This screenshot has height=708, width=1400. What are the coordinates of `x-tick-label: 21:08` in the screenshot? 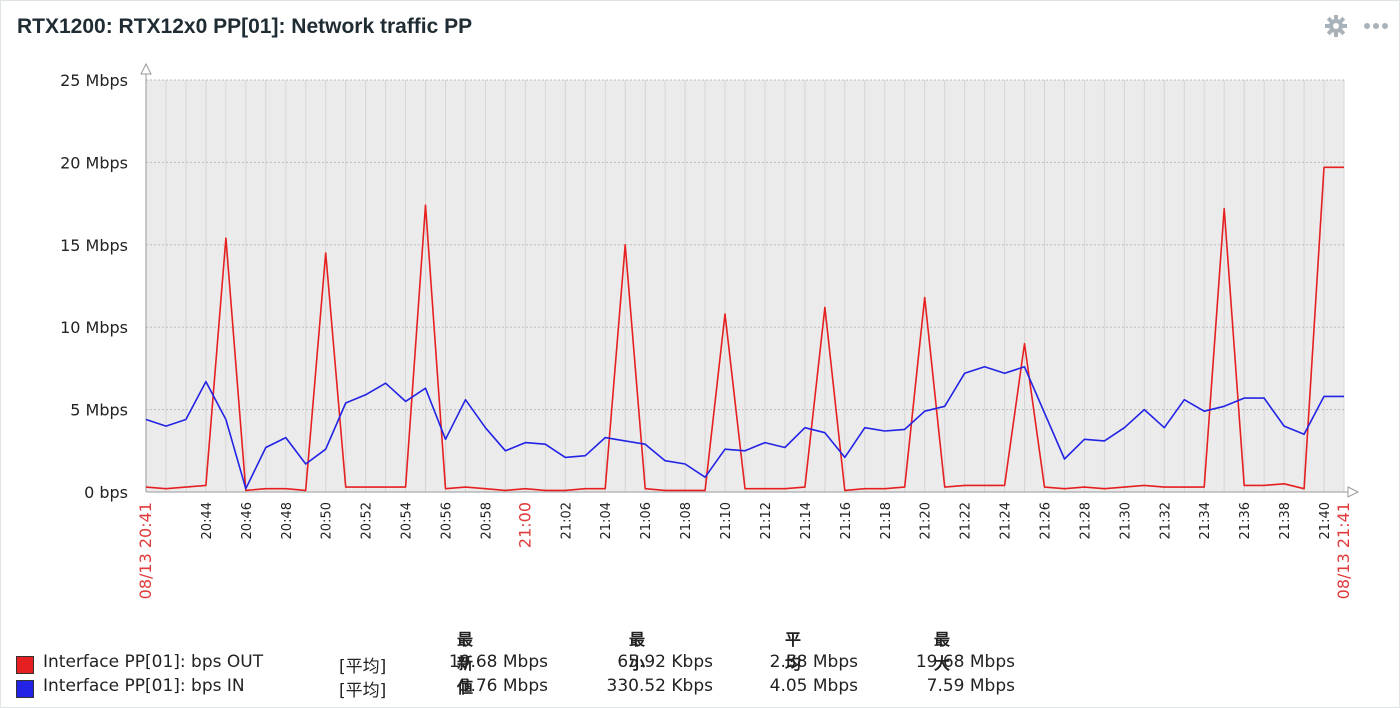 It's located at (686, 520).